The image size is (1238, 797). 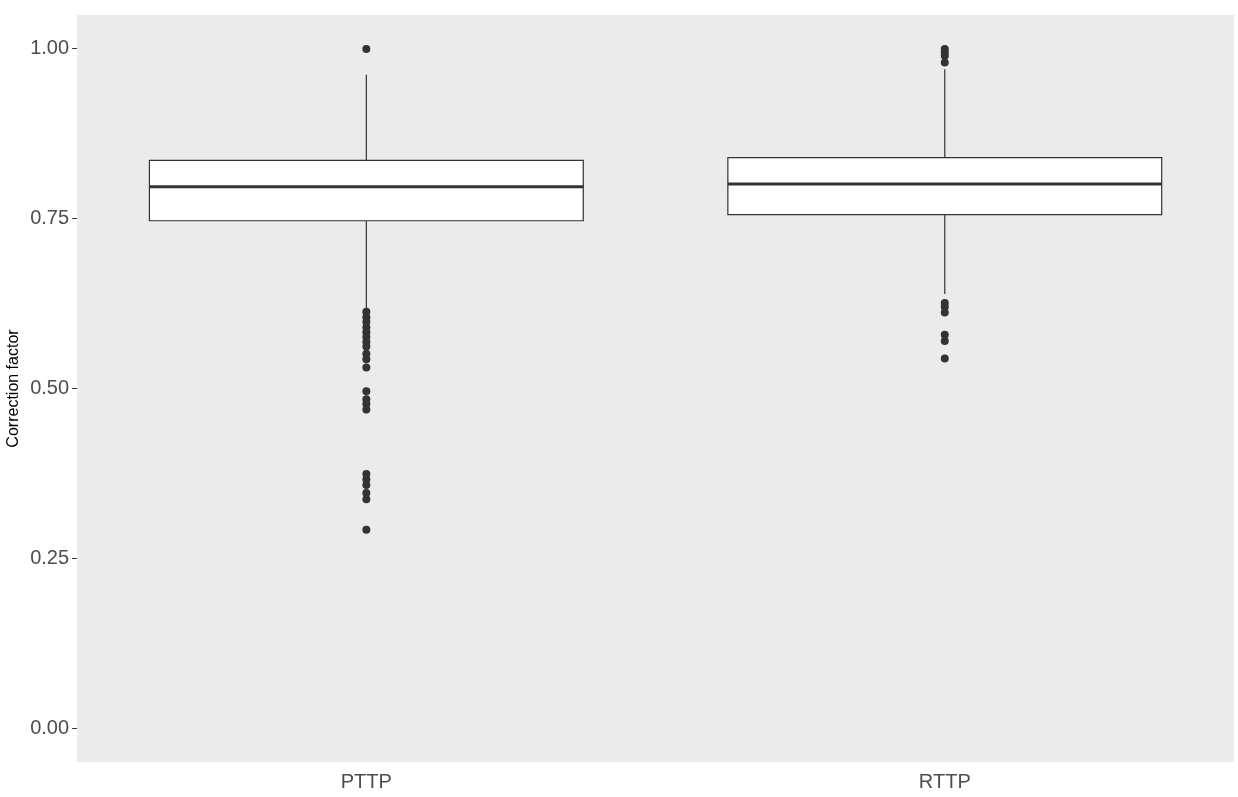 I want to click on y-tick-label: 0.00, so click(x=50, y=726).